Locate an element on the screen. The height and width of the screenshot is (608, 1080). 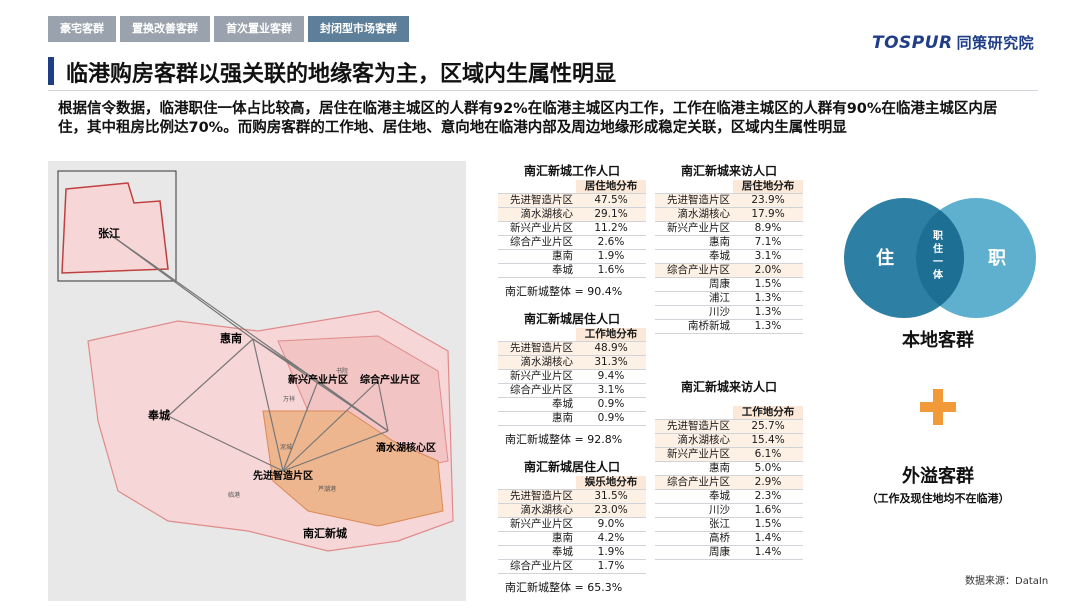
table-row: 奉城 3.1% is located at coordinates (729, 256).